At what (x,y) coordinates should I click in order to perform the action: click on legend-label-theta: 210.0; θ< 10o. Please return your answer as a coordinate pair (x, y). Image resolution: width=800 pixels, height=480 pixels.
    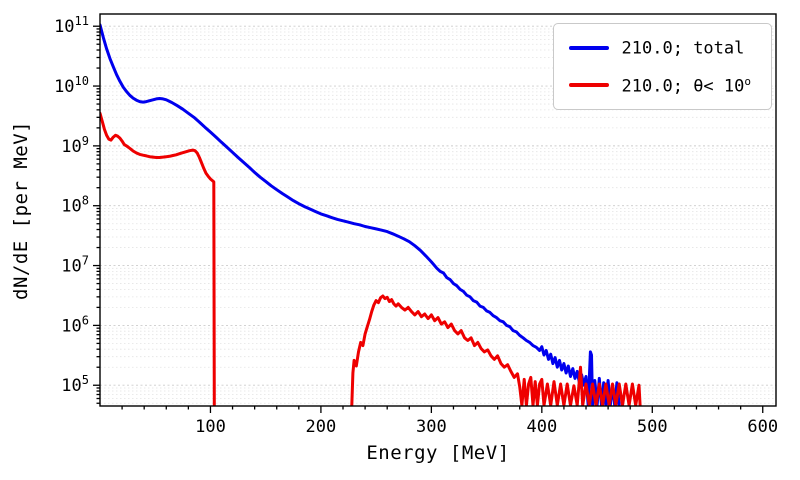
    Looking at the image, I should click on (686, 85).